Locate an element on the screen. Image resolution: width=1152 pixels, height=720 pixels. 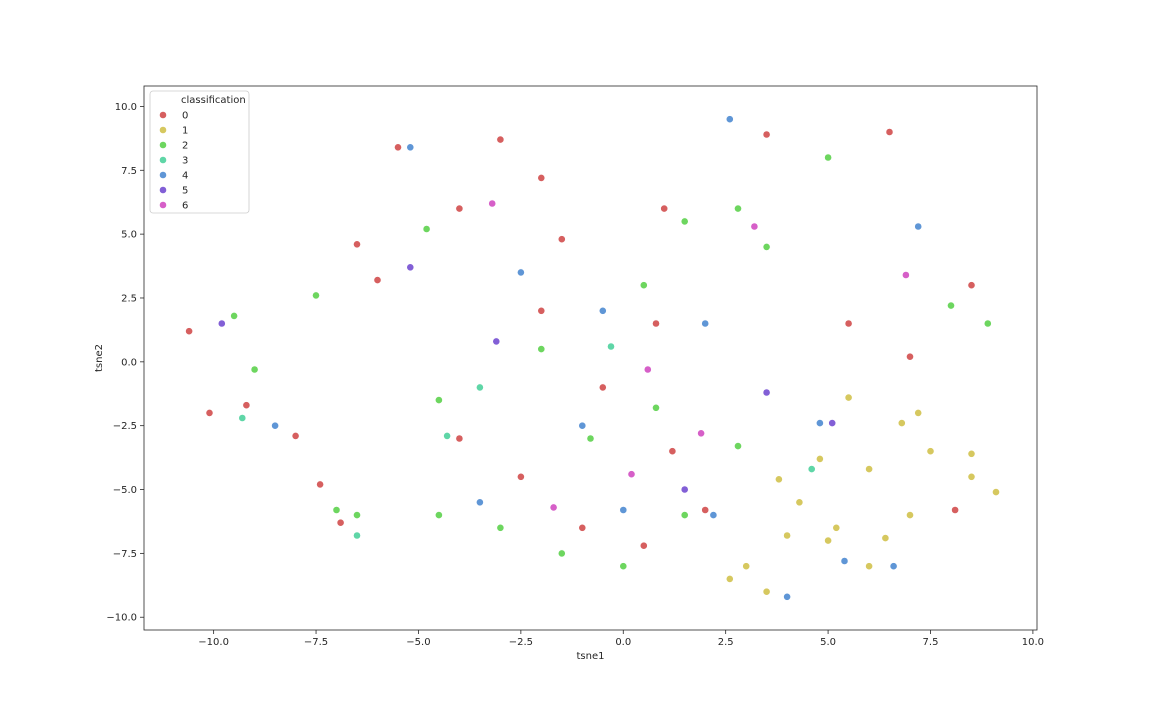
x-tick-label: 10.0 is located at coordinates (1033, 642).